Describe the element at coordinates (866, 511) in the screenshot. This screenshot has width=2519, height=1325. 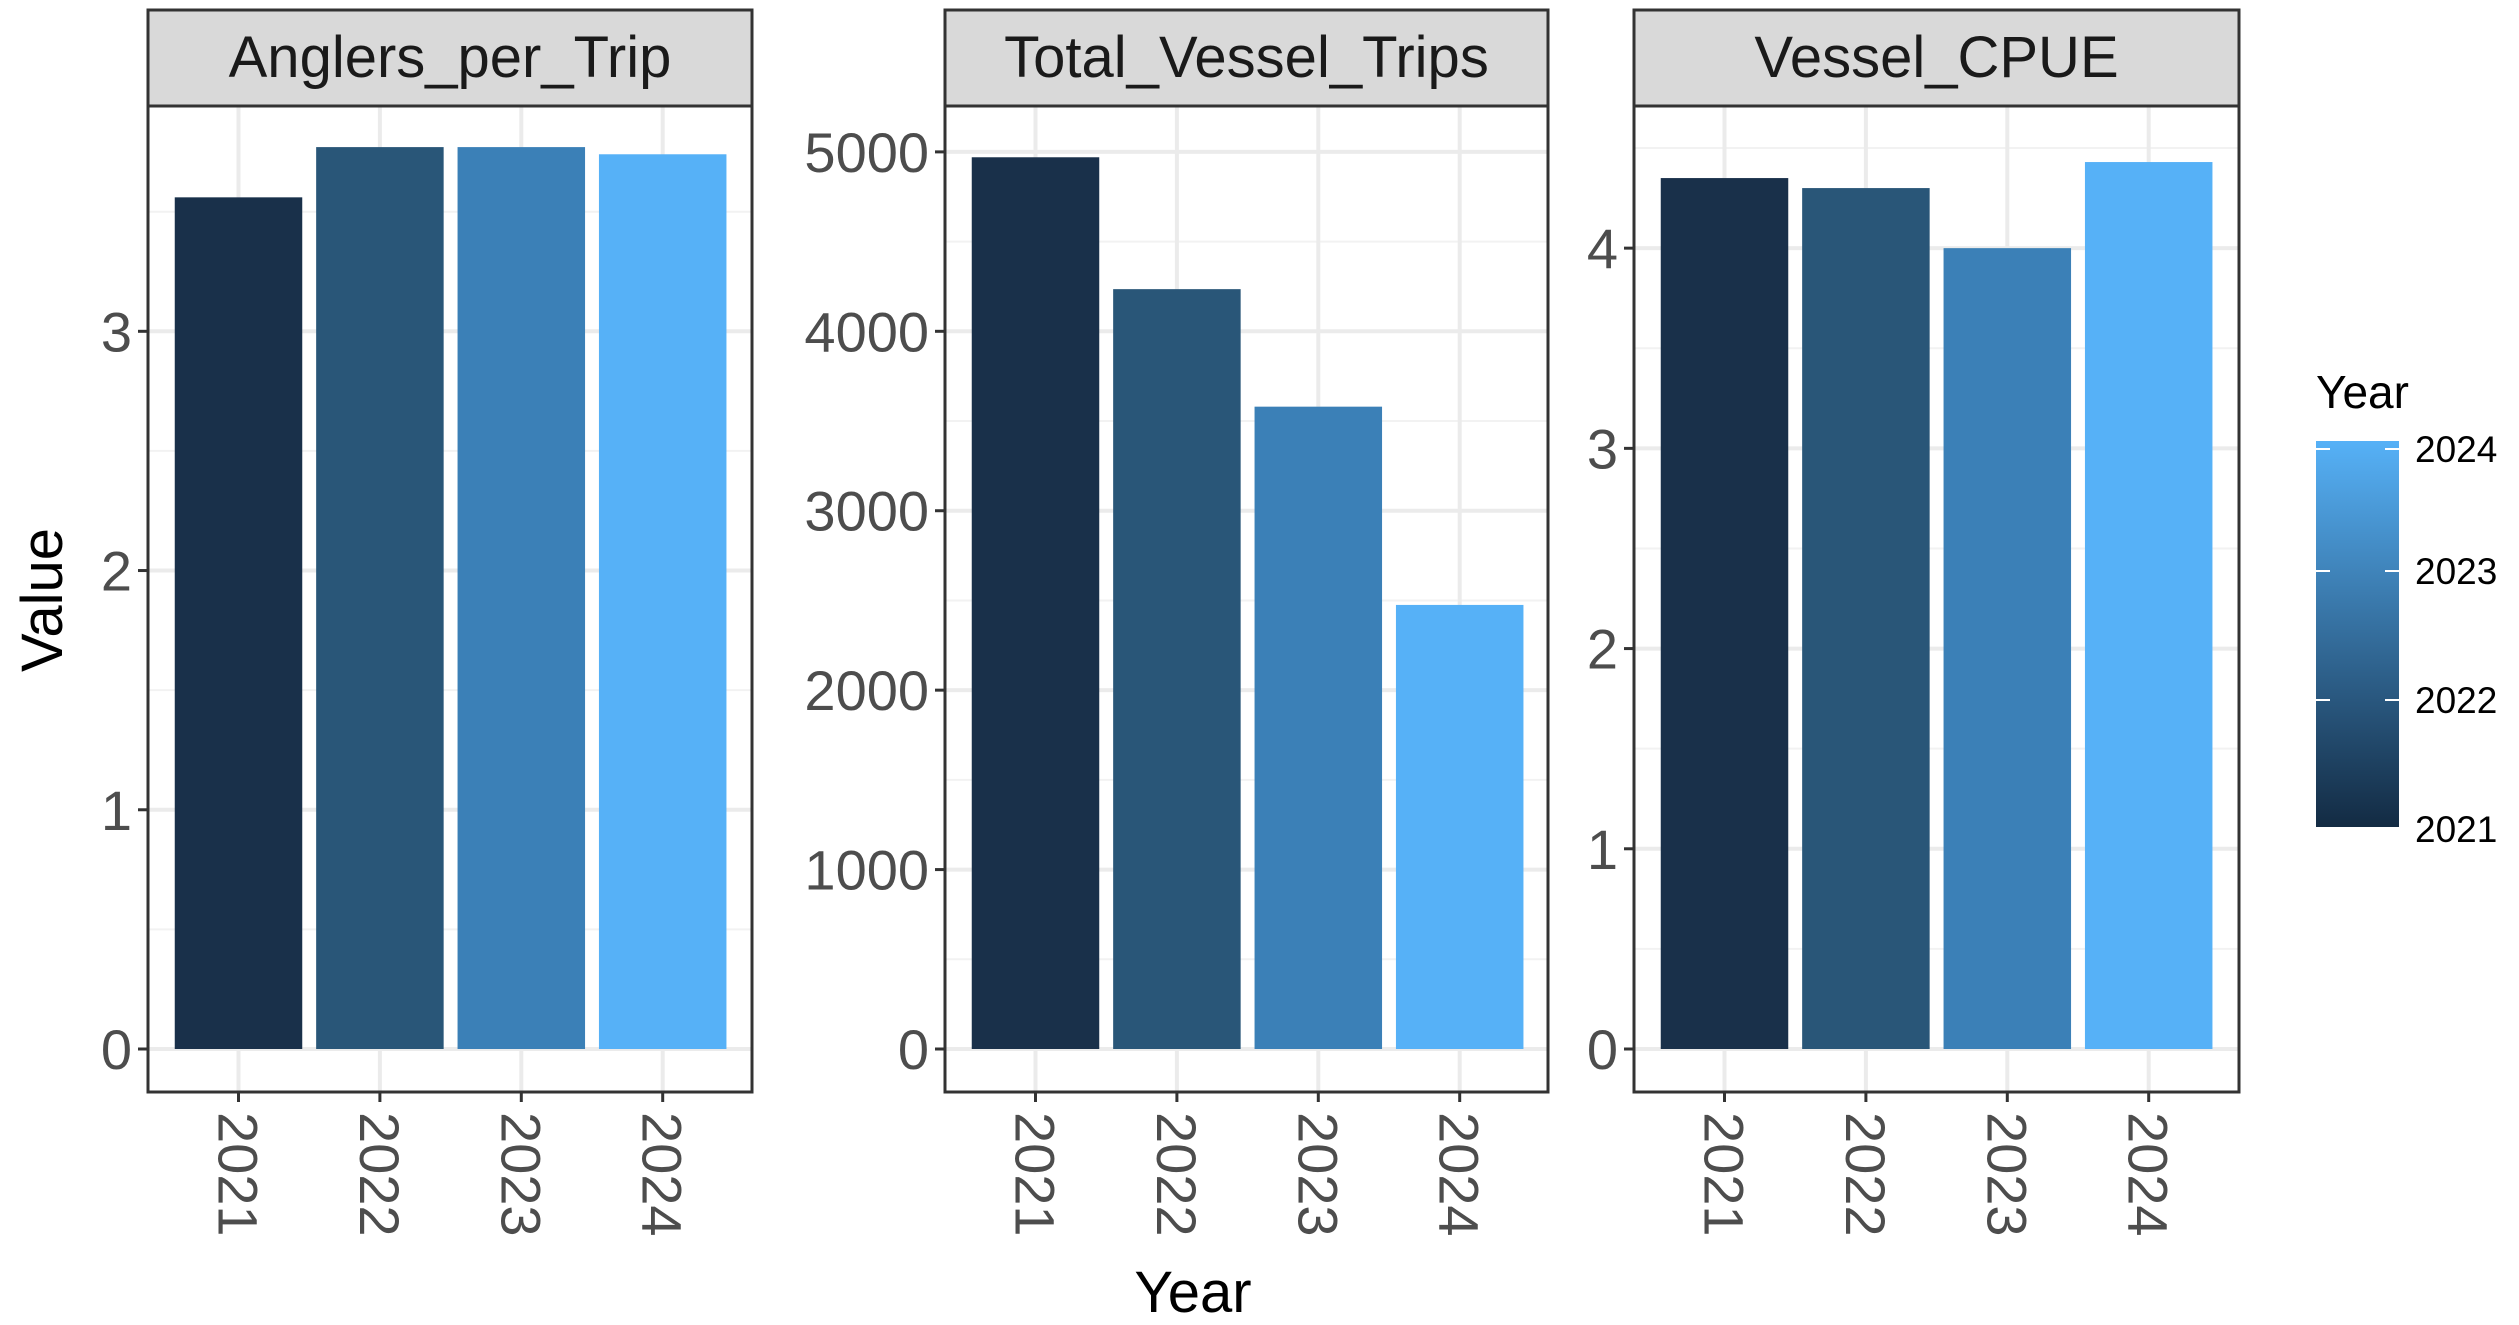
I see `y-tick-label: 3000` at that location.